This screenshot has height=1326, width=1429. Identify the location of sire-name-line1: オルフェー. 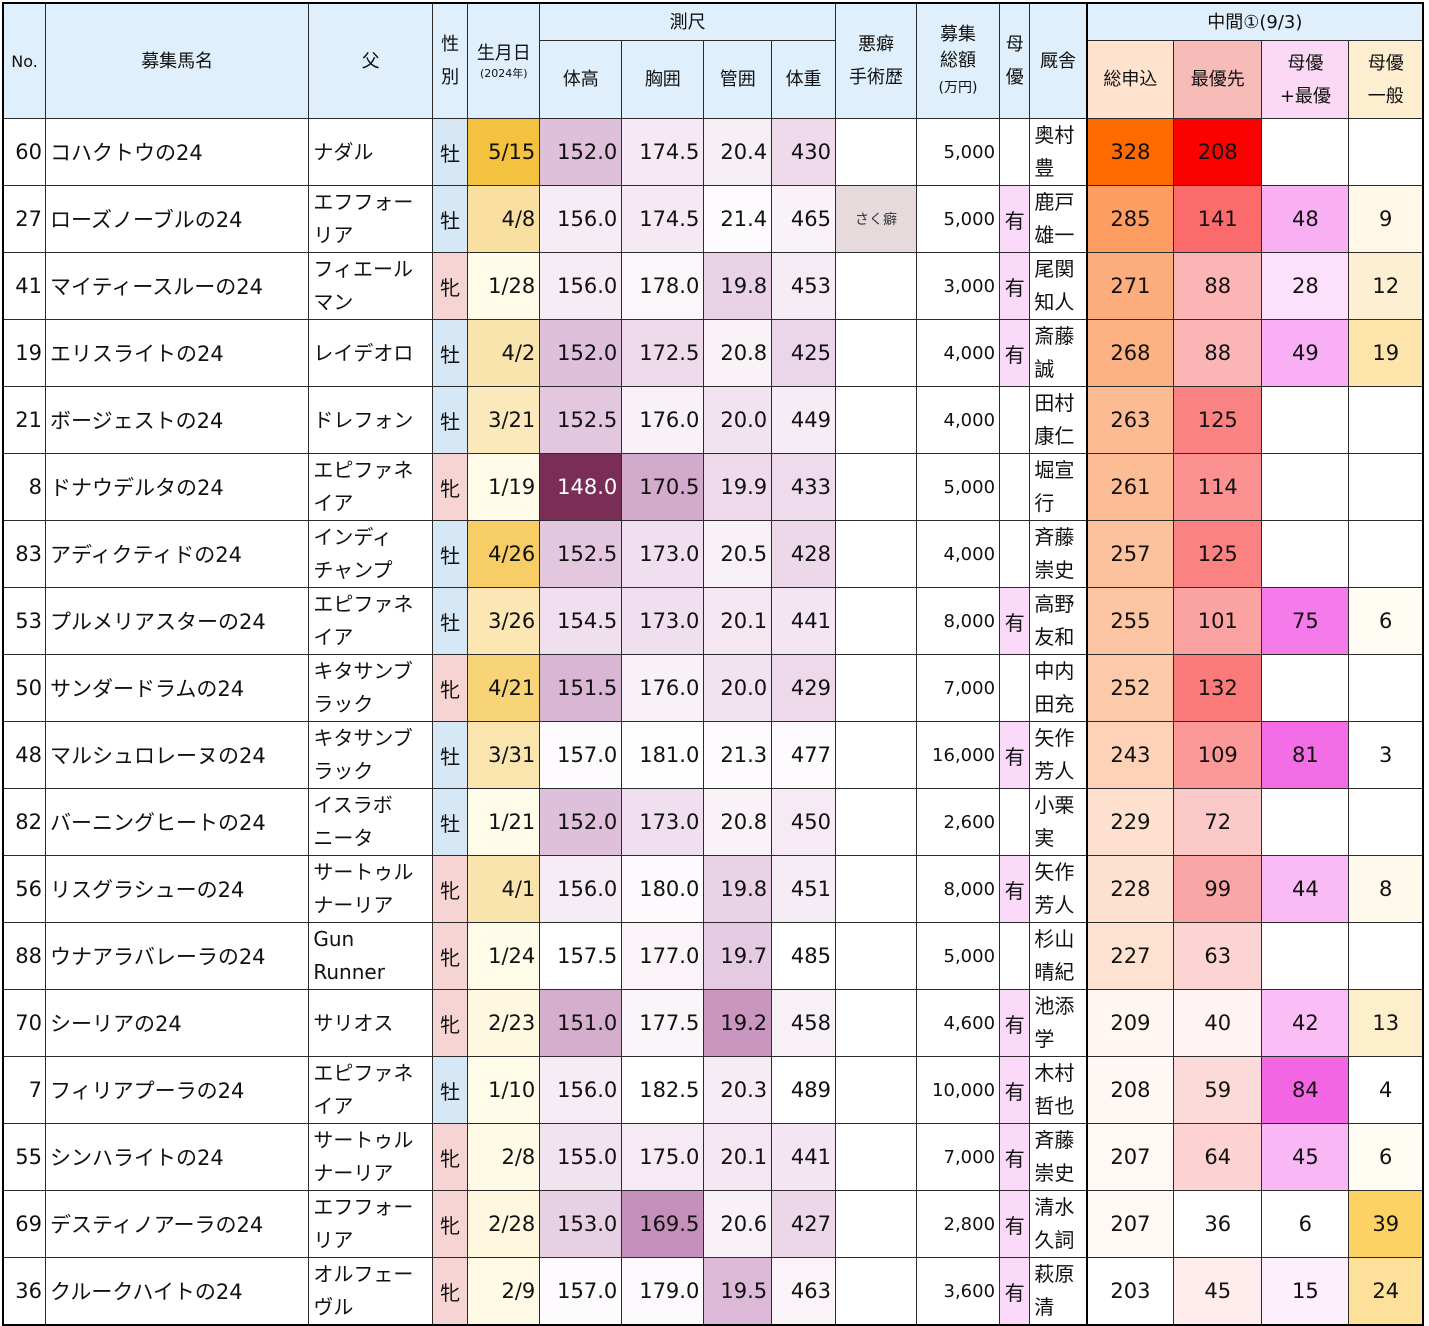
(363, 1274).